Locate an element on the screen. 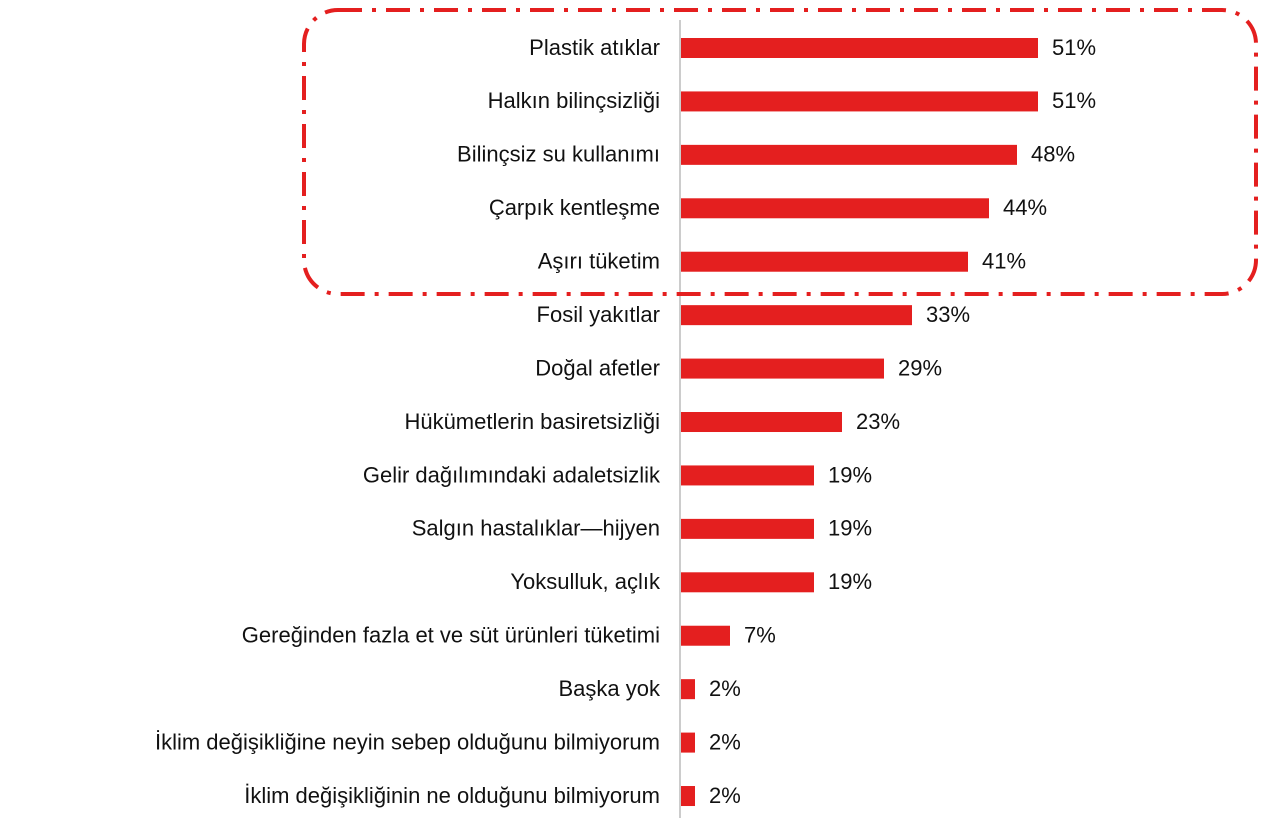 This screenshot has height=822, width=1262. value-label: 7% is located at coordinates (760, 635).